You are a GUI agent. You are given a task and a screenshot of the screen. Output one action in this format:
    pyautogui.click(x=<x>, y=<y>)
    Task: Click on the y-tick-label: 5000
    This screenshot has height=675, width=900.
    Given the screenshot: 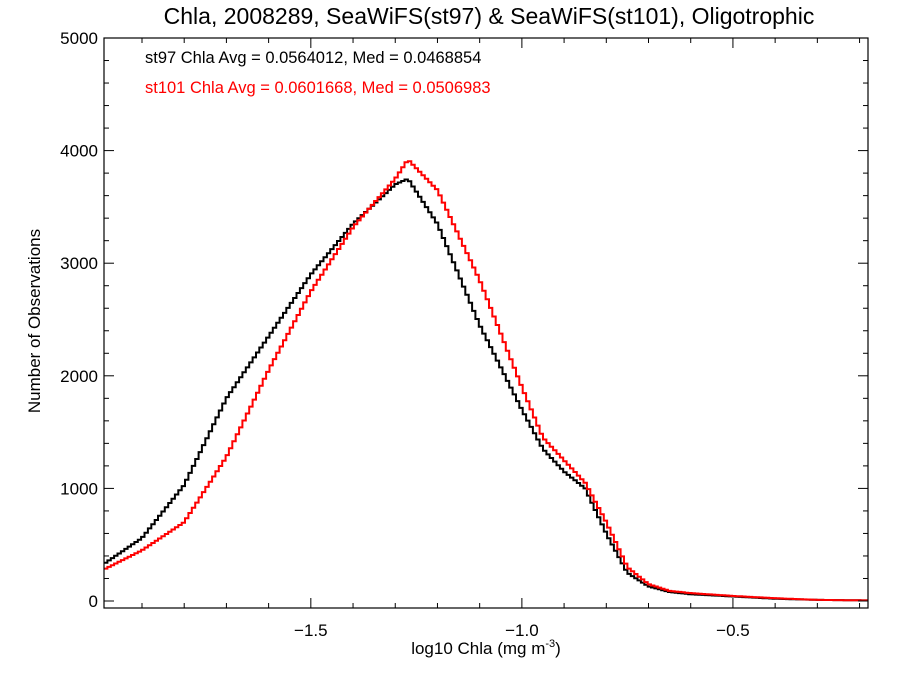 What is the action you would take?
    pyautogui.click(x=79, y=38)
    